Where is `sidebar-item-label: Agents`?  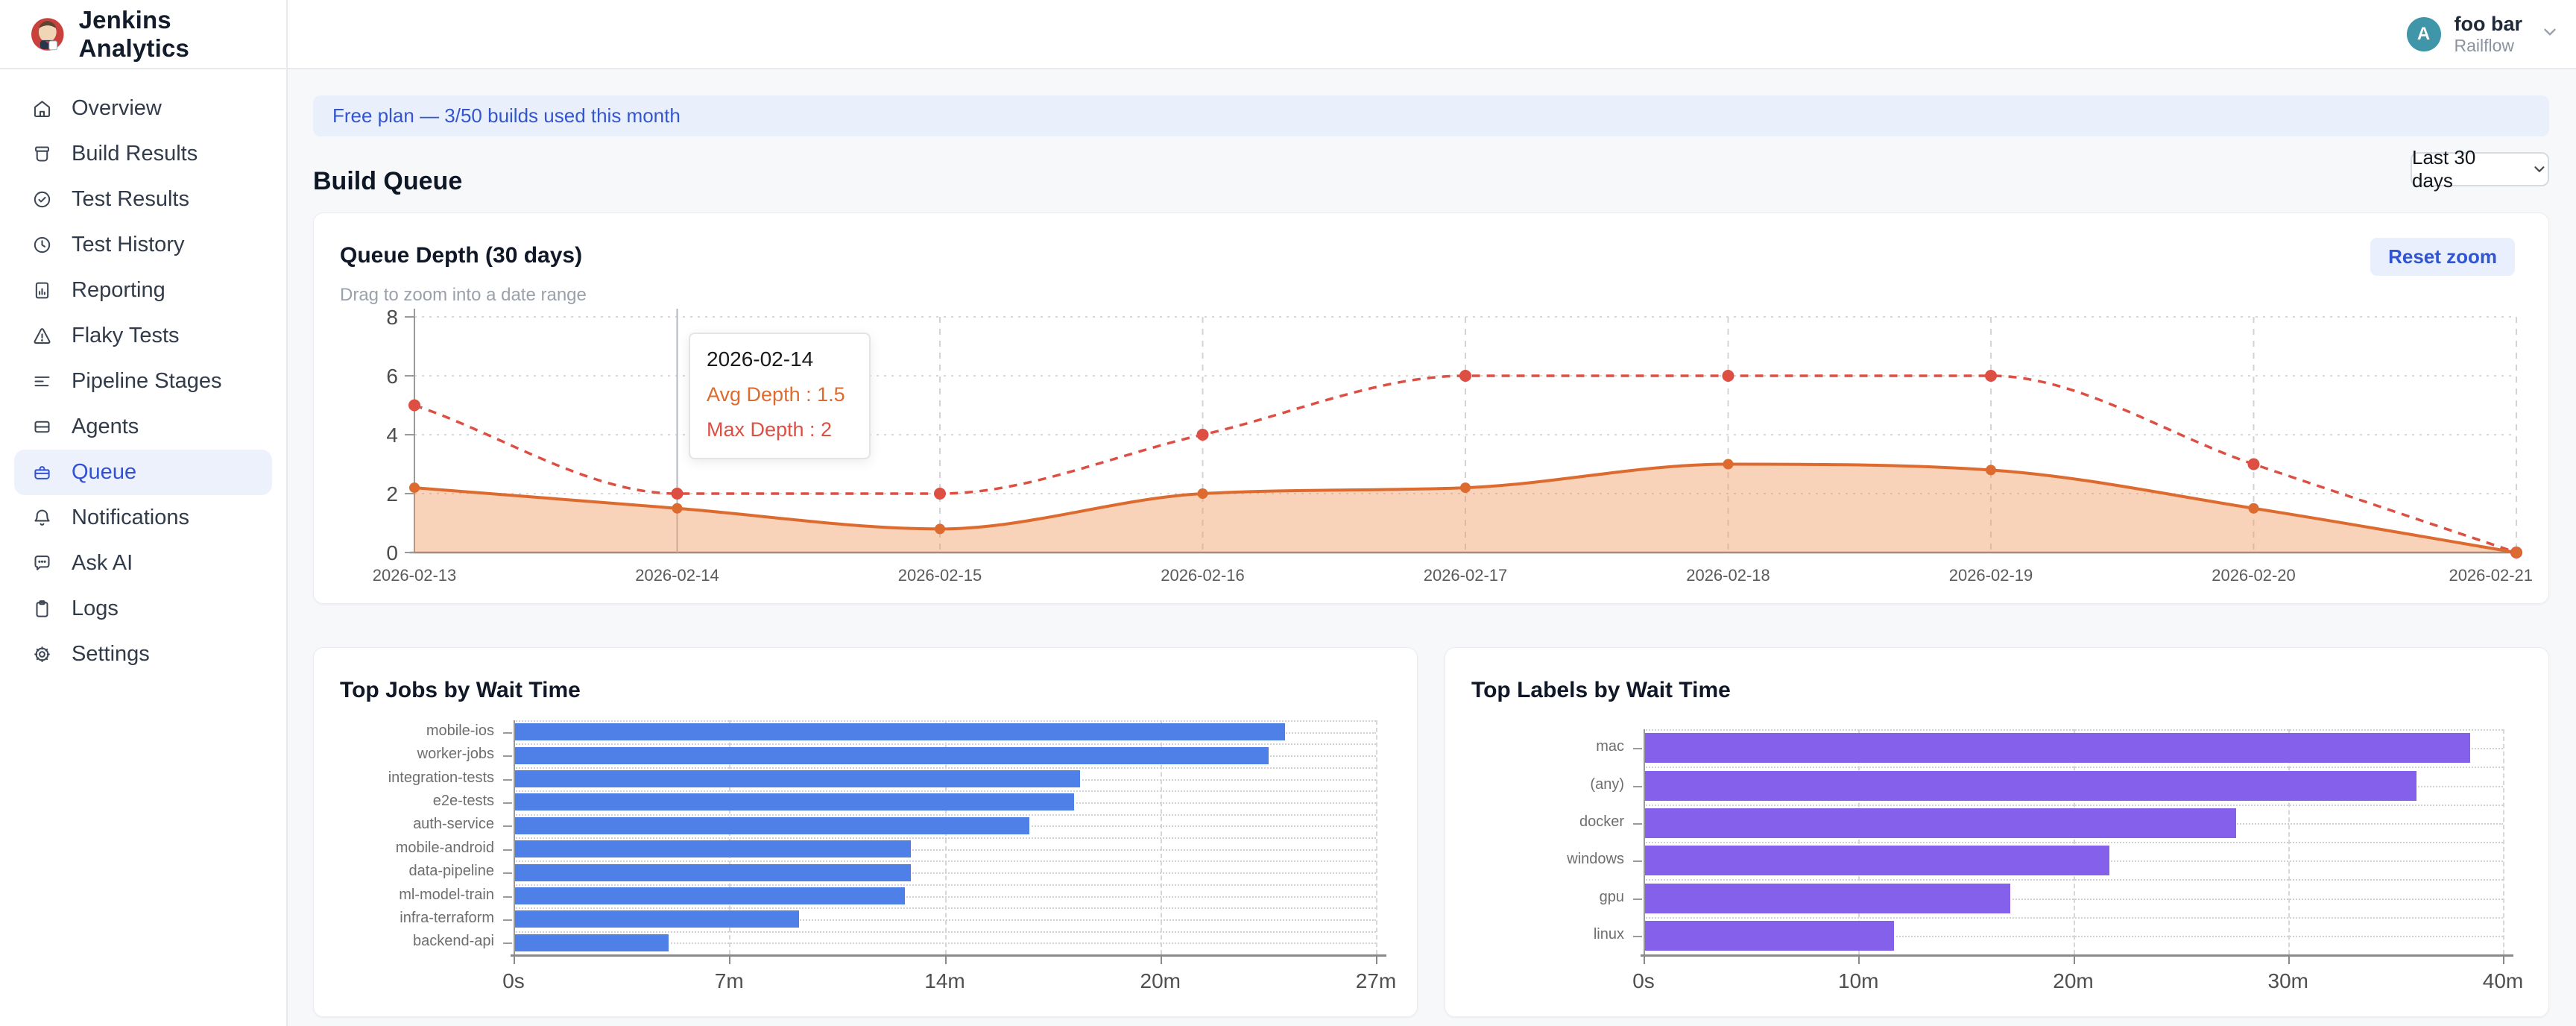 sidebar-item-label: Agents is located at coordinates (106, 426).